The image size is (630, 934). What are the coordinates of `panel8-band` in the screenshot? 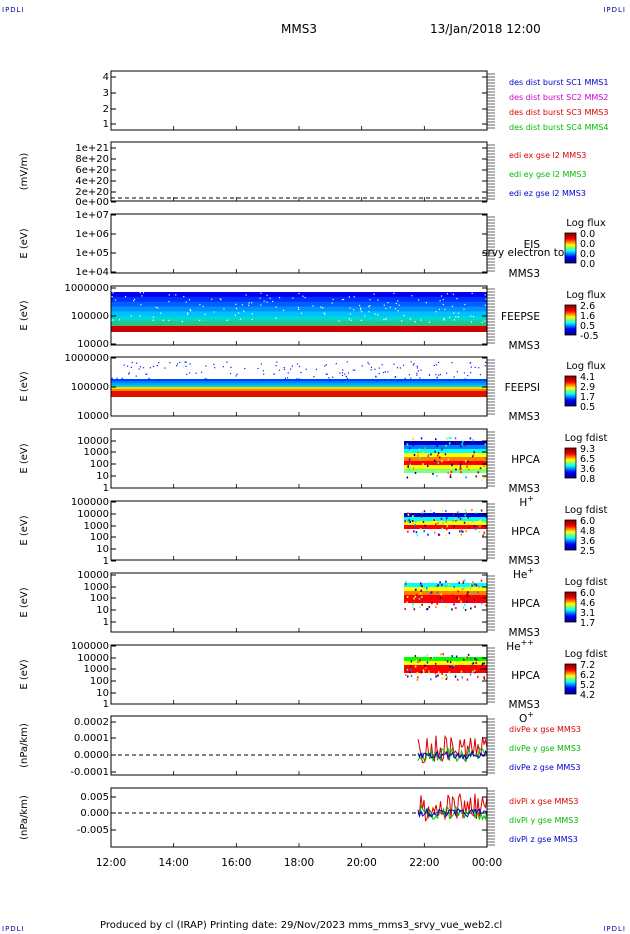 It's located at (445, 597).